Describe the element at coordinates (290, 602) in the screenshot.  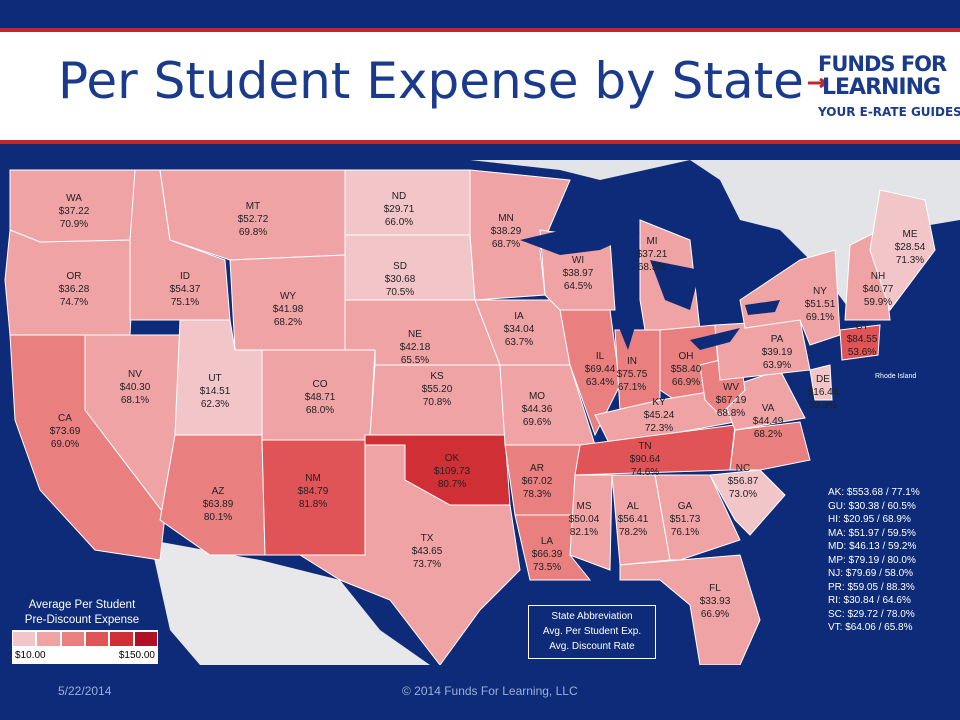
I see `mexico-land` at that location.